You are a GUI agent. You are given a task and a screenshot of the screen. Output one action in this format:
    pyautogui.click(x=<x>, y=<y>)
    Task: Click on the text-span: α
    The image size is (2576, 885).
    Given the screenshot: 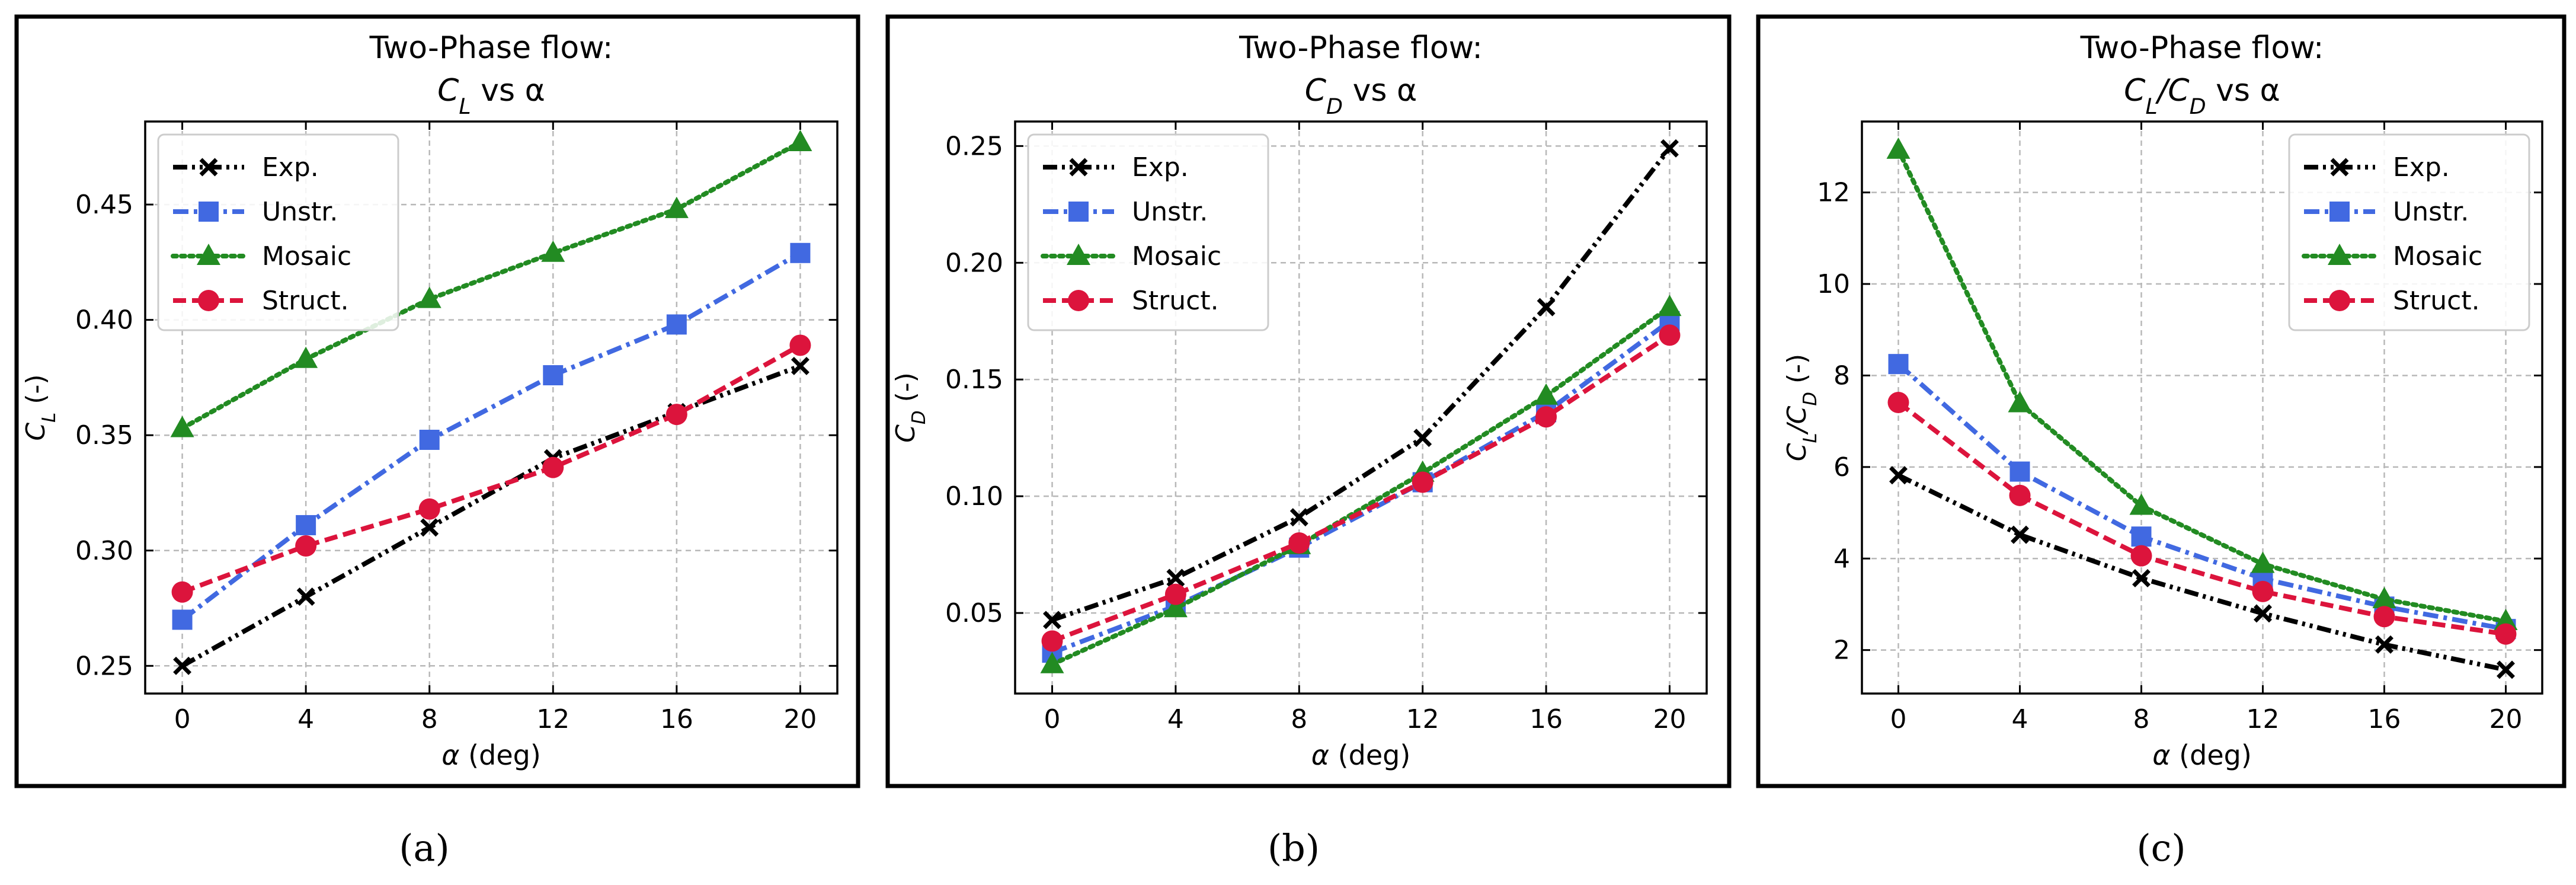 What is the action you would take?
    pyautogui.click(x=450, y=755)
    